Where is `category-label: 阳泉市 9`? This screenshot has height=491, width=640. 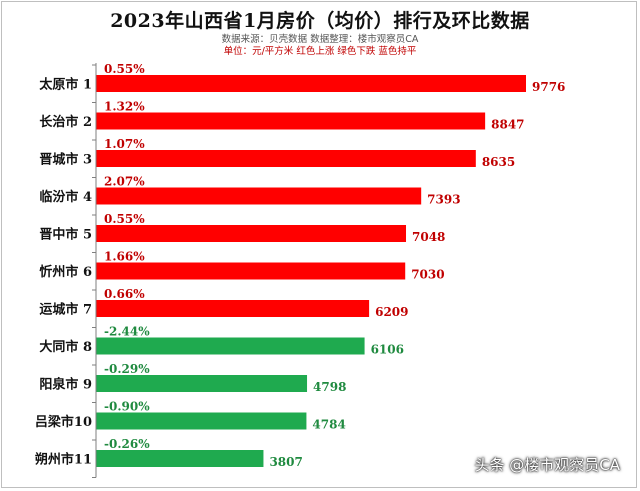 category-label: 阳泉市 9 is located at coordinates (65, 385).